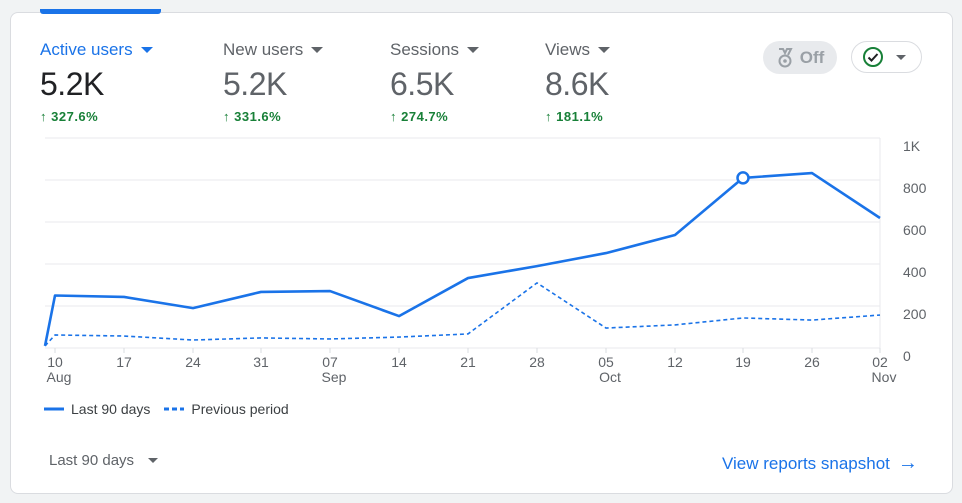  Describe the element at coordinates (263, 49) in the screenshot. I see `metric-label: New users` at that location.